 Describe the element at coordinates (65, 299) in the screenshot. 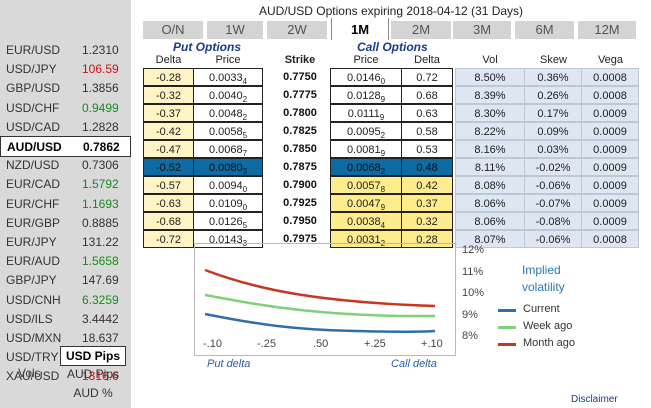

I see `pair-item-usd-cnh: USD/CNH 6.3259` at that location.